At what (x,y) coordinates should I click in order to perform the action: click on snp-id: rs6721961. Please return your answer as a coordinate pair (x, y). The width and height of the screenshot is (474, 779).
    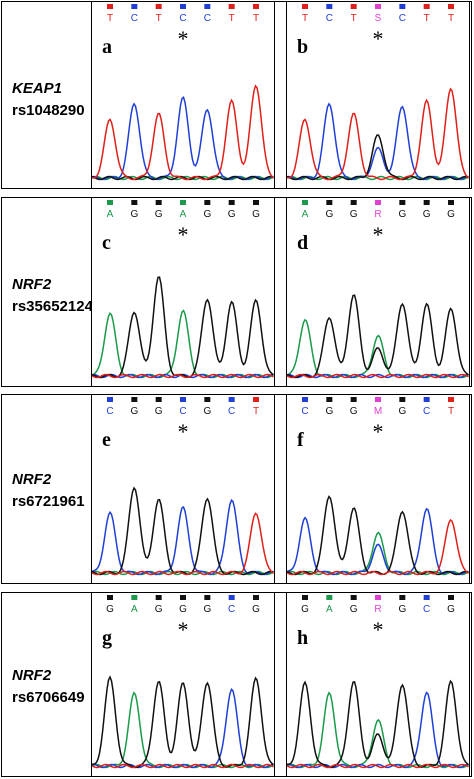
    Looking at the image, I should click on (48, 501).